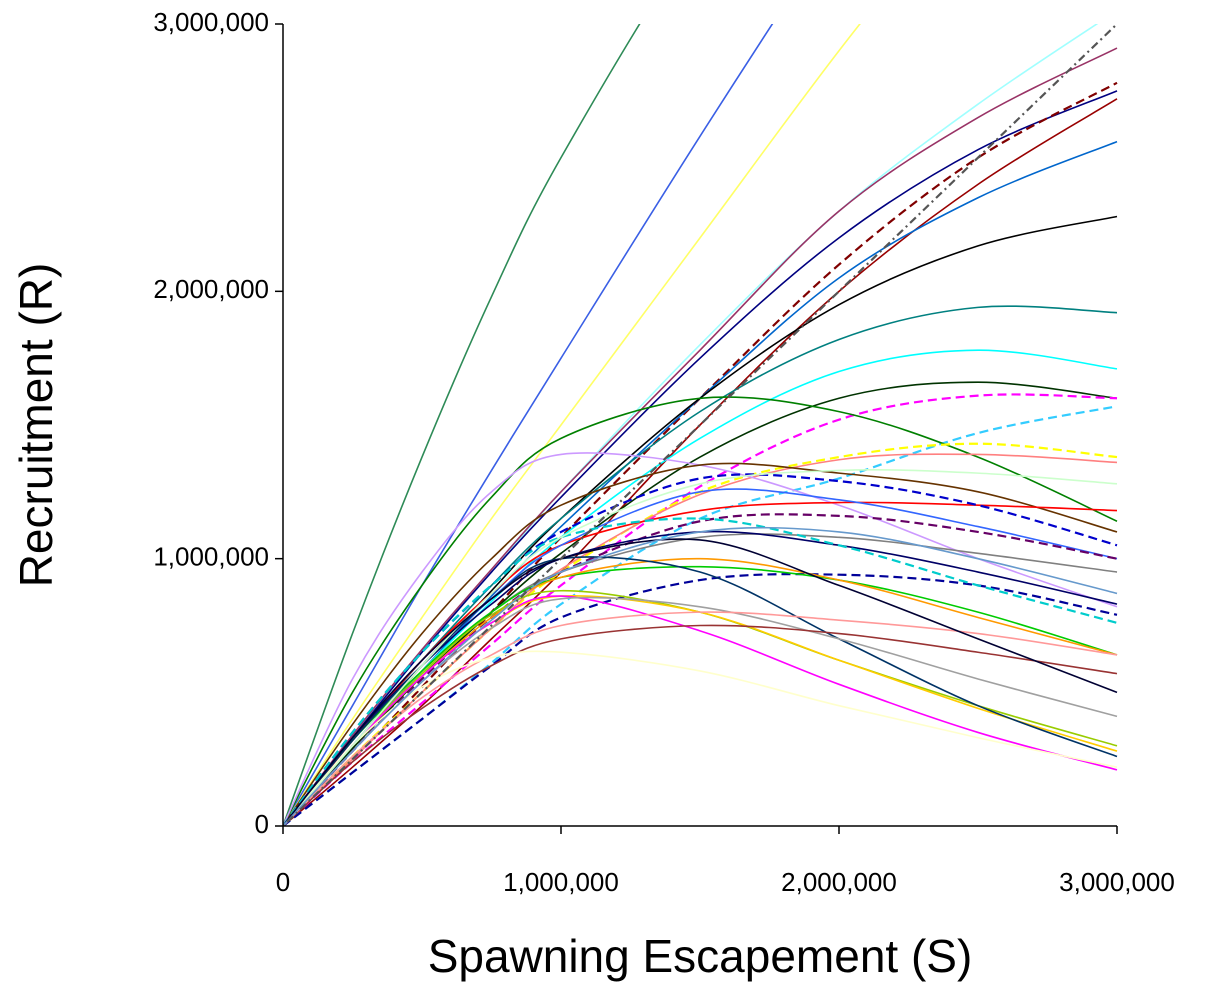  I want to click on y-axis-title: Recruitment (R), so click(36, 425).